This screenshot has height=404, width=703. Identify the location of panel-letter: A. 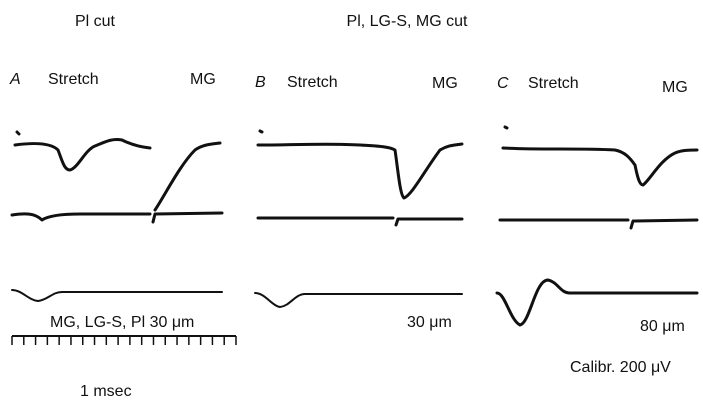
(15, 79).